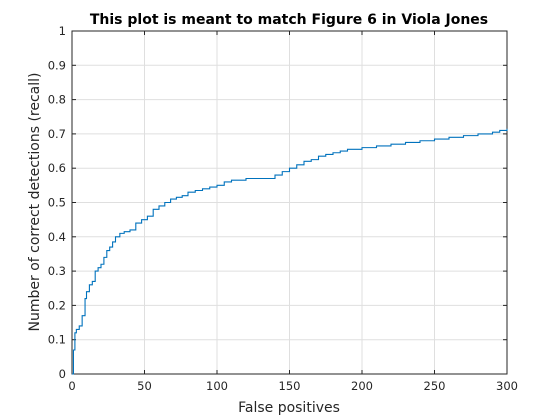 The height and width of the screenshot is (420, 560). What do you see at coordinates (435, 386) in the screenshot?
I see `x-tick-label: 250` at bounding box center [435, 386].